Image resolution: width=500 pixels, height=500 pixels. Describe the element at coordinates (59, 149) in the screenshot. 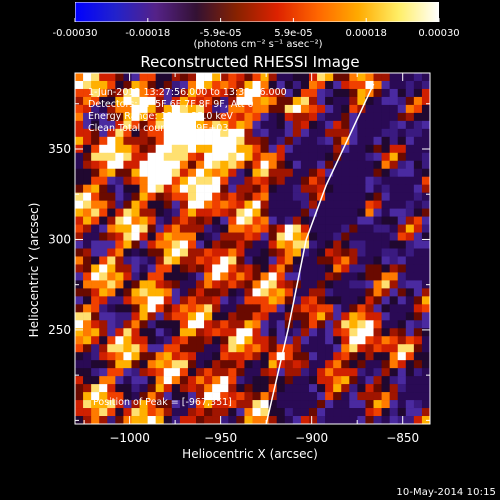

I see `y-tick-label: 350` at that location.